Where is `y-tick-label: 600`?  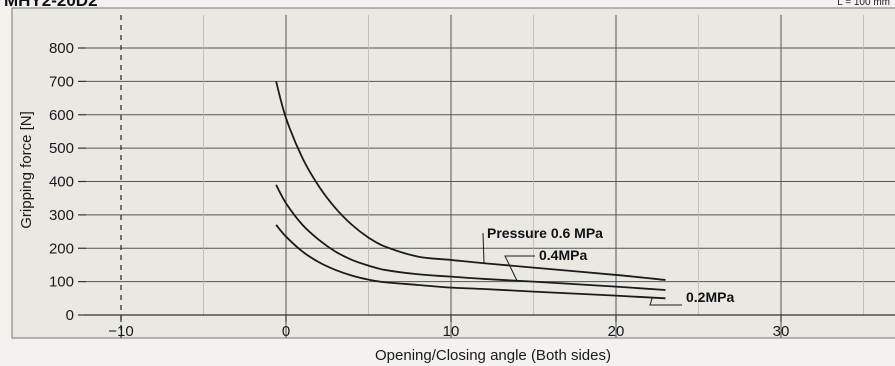
y-tick-label: 600 is located at coordinates (61, 115).